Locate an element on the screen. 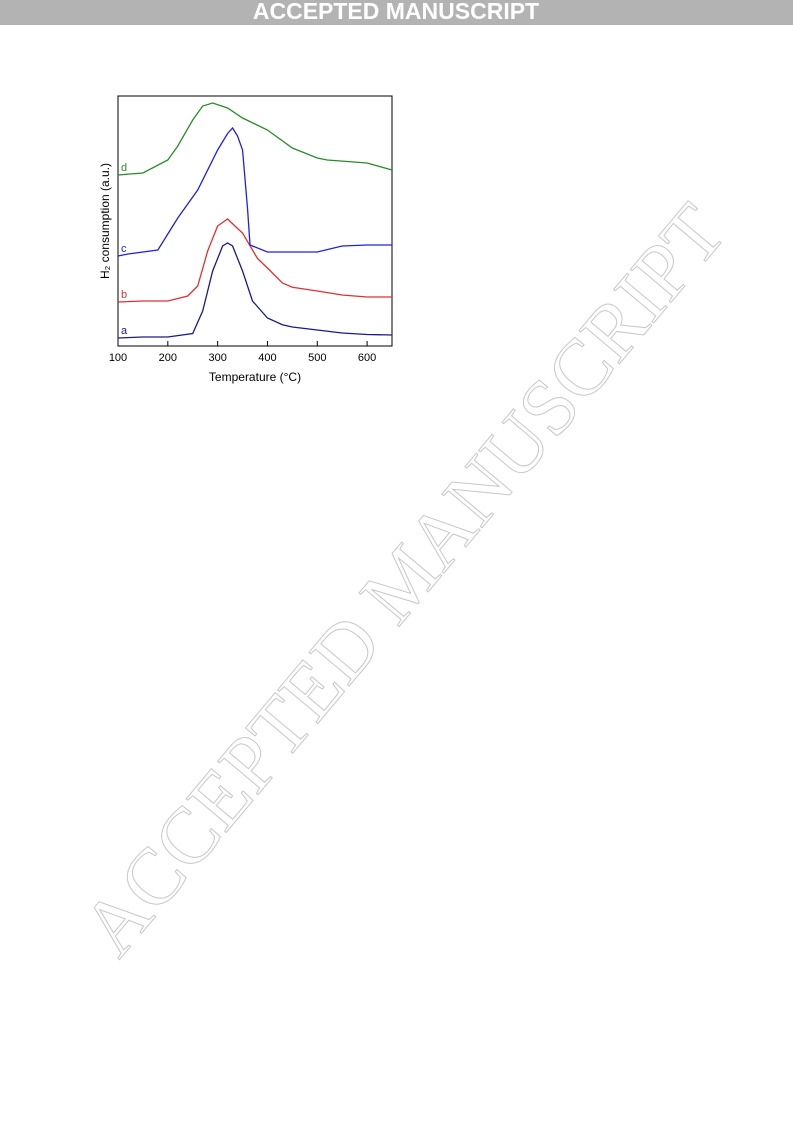  plot-frame is located at coordinates (255, 221).